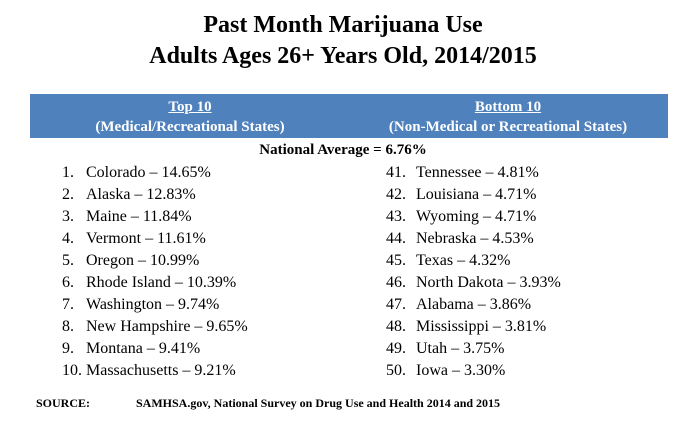 The width and height of the screenshot is (686, 432). I want to click on state-value: Louisiana – 4.71%, so click(476, 194).